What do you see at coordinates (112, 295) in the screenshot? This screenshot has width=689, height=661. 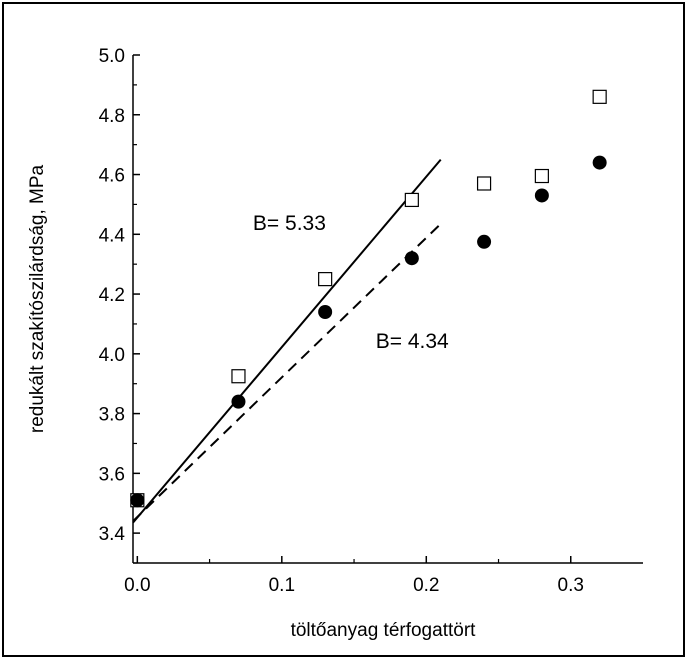 I see `y-tick-label: 4.2` at bounding box center [112, 295].